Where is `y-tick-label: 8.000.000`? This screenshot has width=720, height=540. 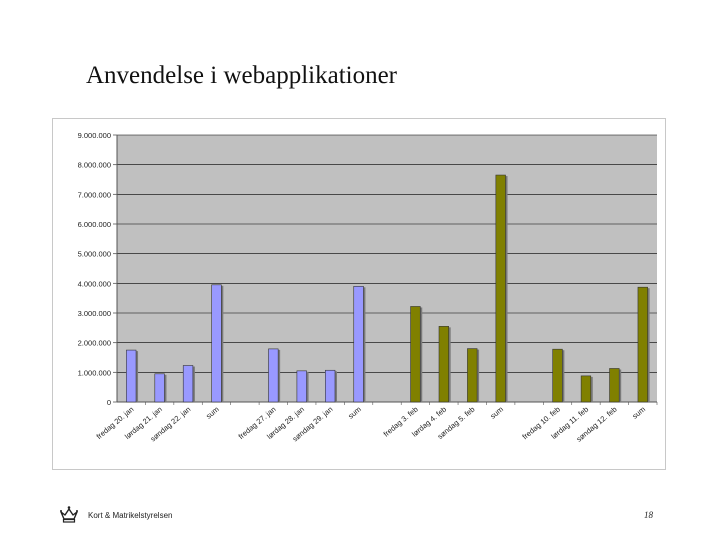 y-tick-label: 8.000.000 is located at coordinates (94, 165).